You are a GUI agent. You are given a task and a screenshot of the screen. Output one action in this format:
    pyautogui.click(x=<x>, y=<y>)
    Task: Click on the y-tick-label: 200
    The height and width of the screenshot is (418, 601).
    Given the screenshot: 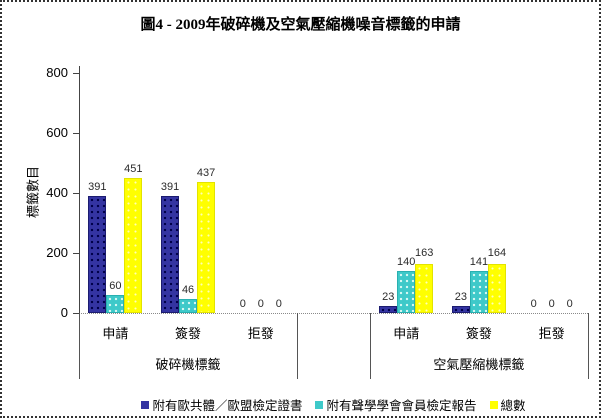 What is the action you would take?
    pyautogui.click(x=57, y=252)
    